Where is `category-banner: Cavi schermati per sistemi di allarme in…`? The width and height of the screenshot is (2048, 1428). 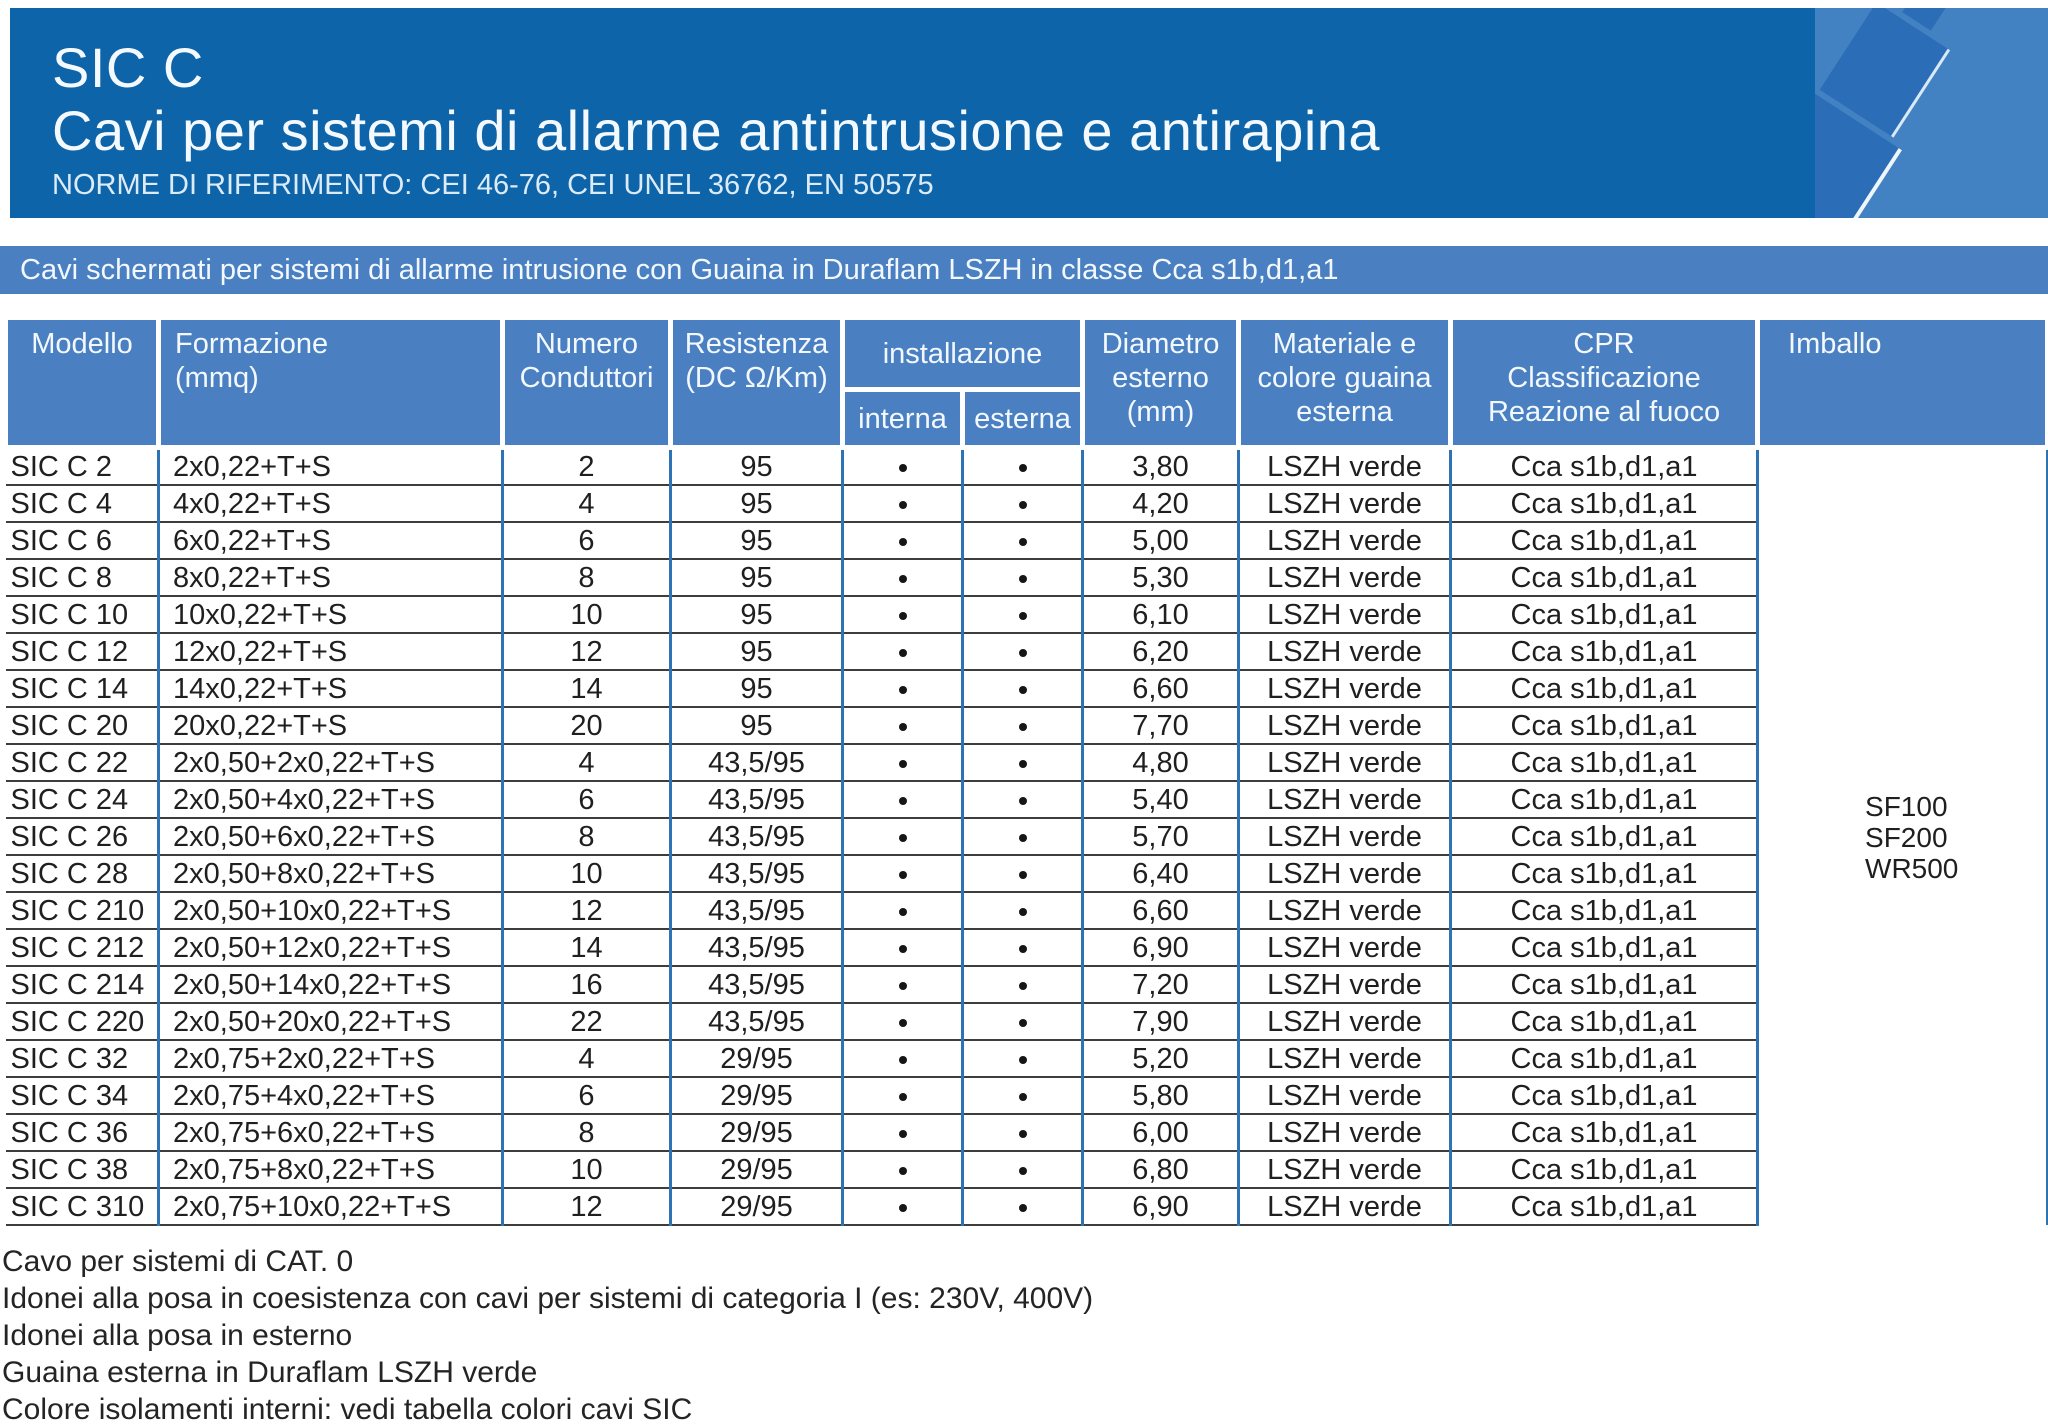 category-banner: Cavi schermati per sistemi di allarme in… is located at coordinates (1024, 270).